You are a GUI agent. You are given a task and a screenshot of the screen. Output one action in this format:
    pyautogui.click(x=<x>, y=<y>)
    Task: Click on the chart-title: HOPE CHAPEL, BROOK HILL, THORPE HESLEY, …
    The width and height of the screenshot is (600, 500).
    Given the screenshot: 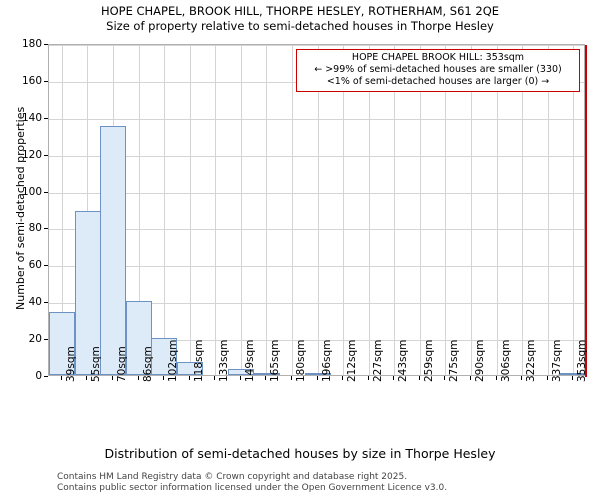 What is the action you would take?
    pyautogui.click(x=300, y=11)
    